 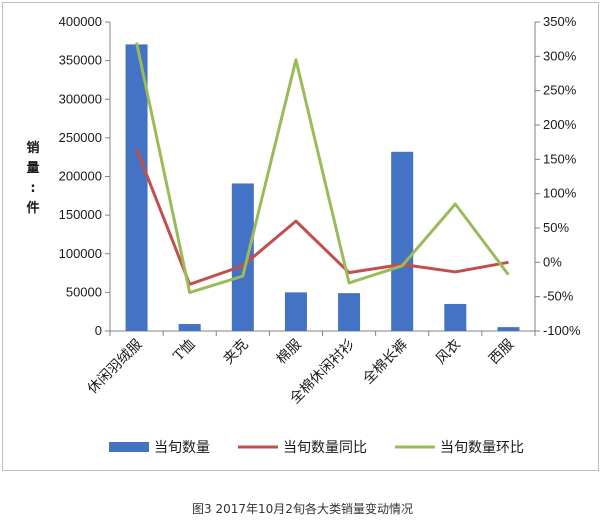 What do you see at coordinates (501, 352) in the screenshot?
I see `category-label: 西服` at bounding box center [501, 352].